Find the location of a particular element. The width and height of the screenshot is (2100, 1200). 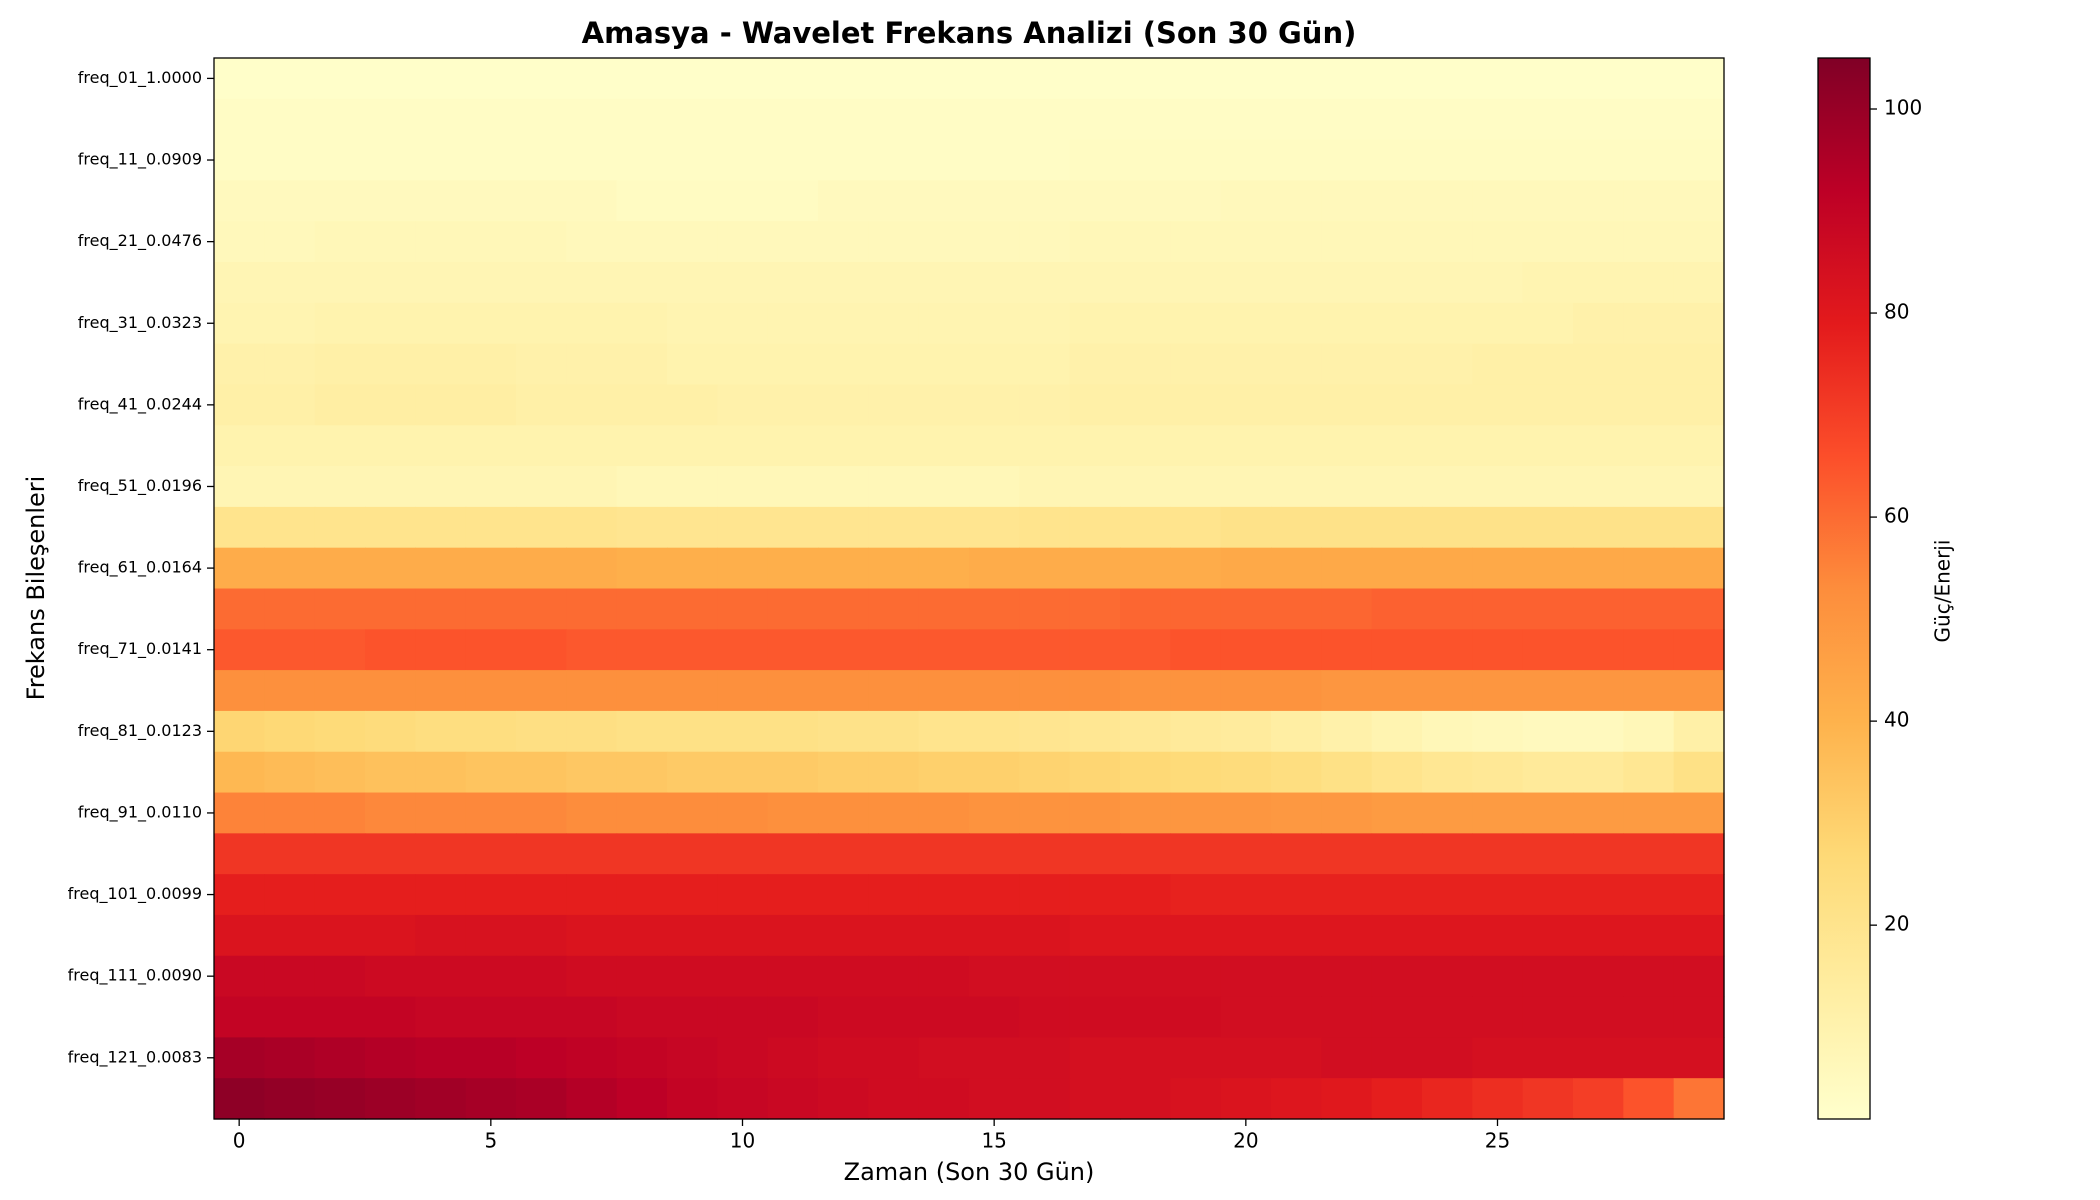

colorbar-tick-label: 80 is located at coordinates (1896, 312).